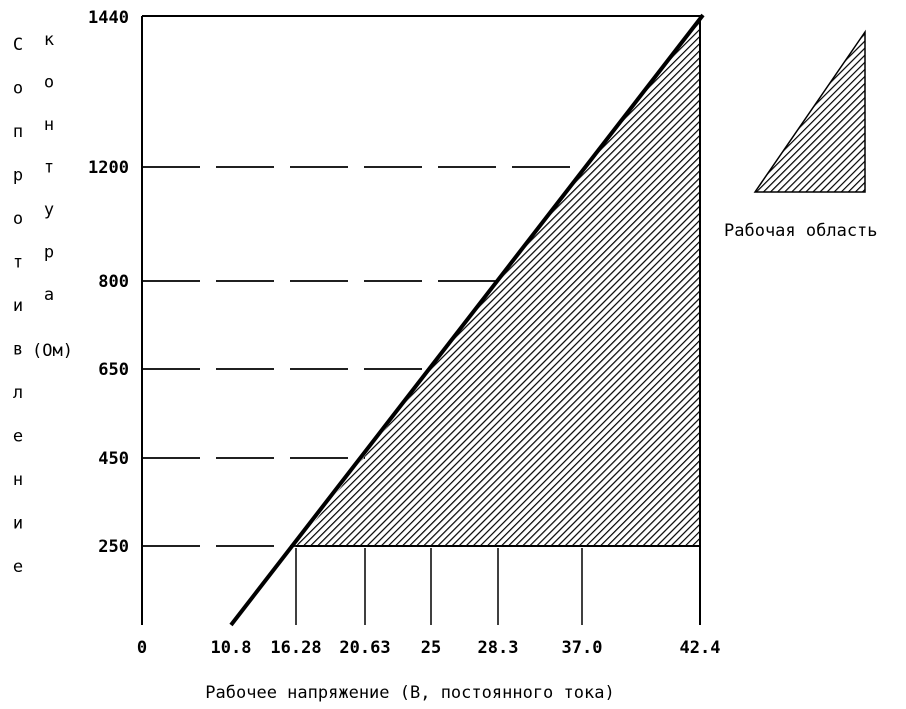 This screenshot has width=906, height=709. I want to click on y-label-letter: у, so click(49, 210).